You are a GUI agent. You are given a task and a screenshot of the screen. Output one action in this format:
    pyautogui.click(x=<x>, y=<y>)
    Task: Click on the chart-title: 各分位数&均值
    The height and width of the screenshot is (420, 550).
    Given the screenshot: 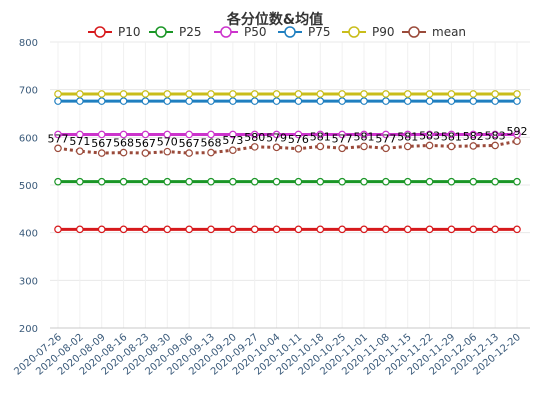 What is the action you would take?
    pyautogui.click(x=274, y=19)
    